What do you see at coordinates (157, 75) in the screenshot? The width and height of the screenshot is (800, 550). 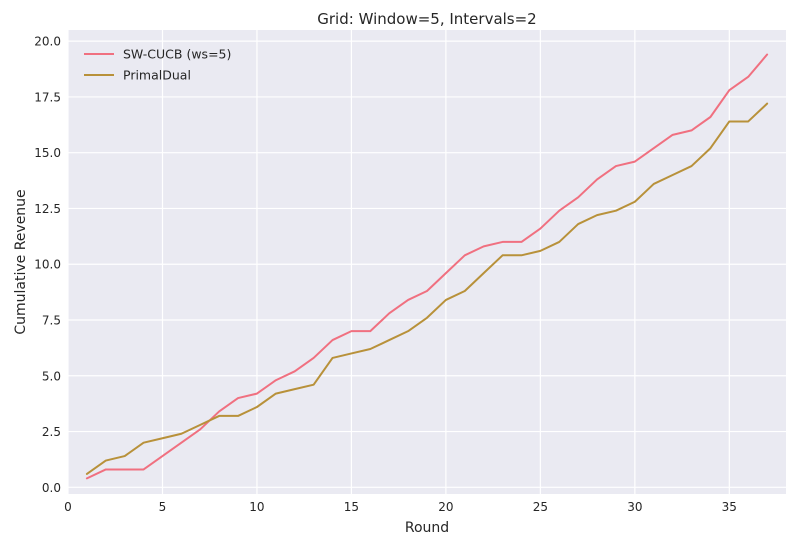 I see `legend-label-primaldual: PrimalDual` at bounding box center [157, 75].